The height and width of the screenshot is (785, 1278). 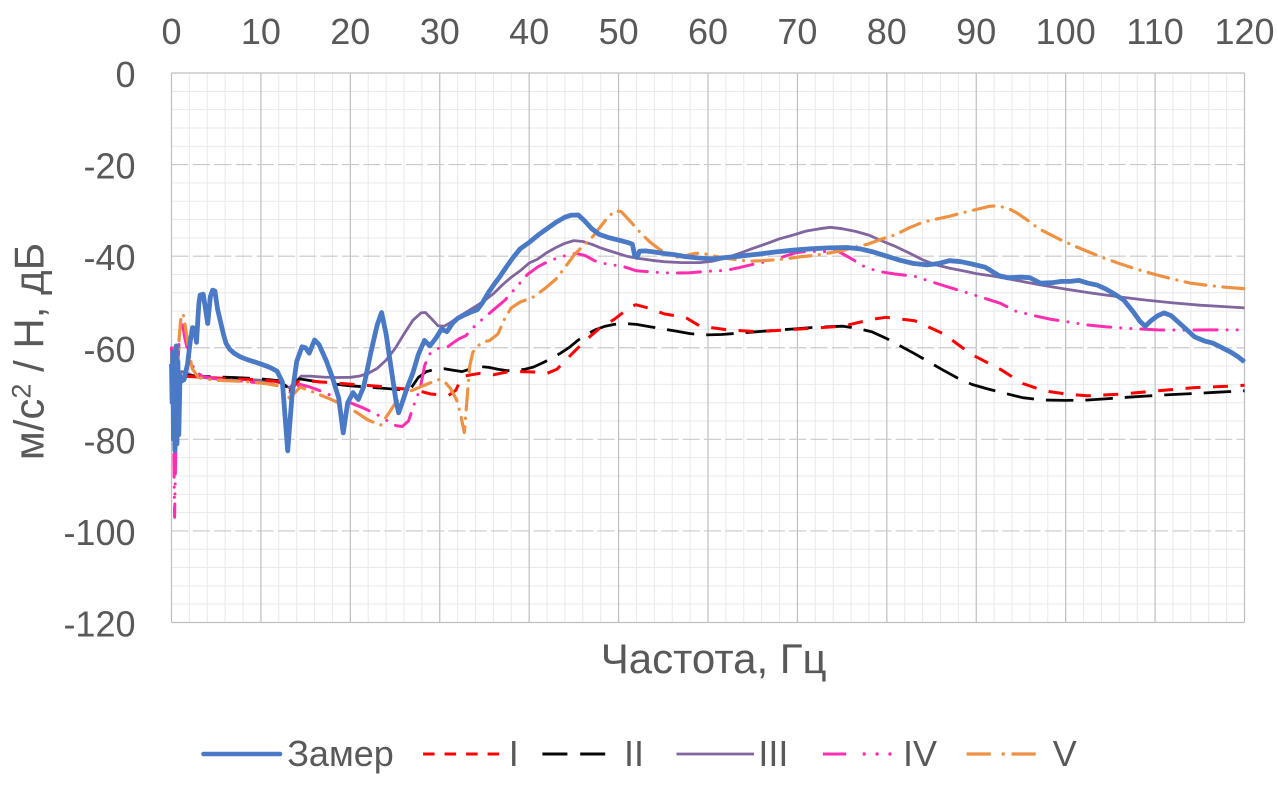 What do you see at coordinates (887, 31) in the screenshot?
I see `svg-text: 80` at bounding box center [887, 31].